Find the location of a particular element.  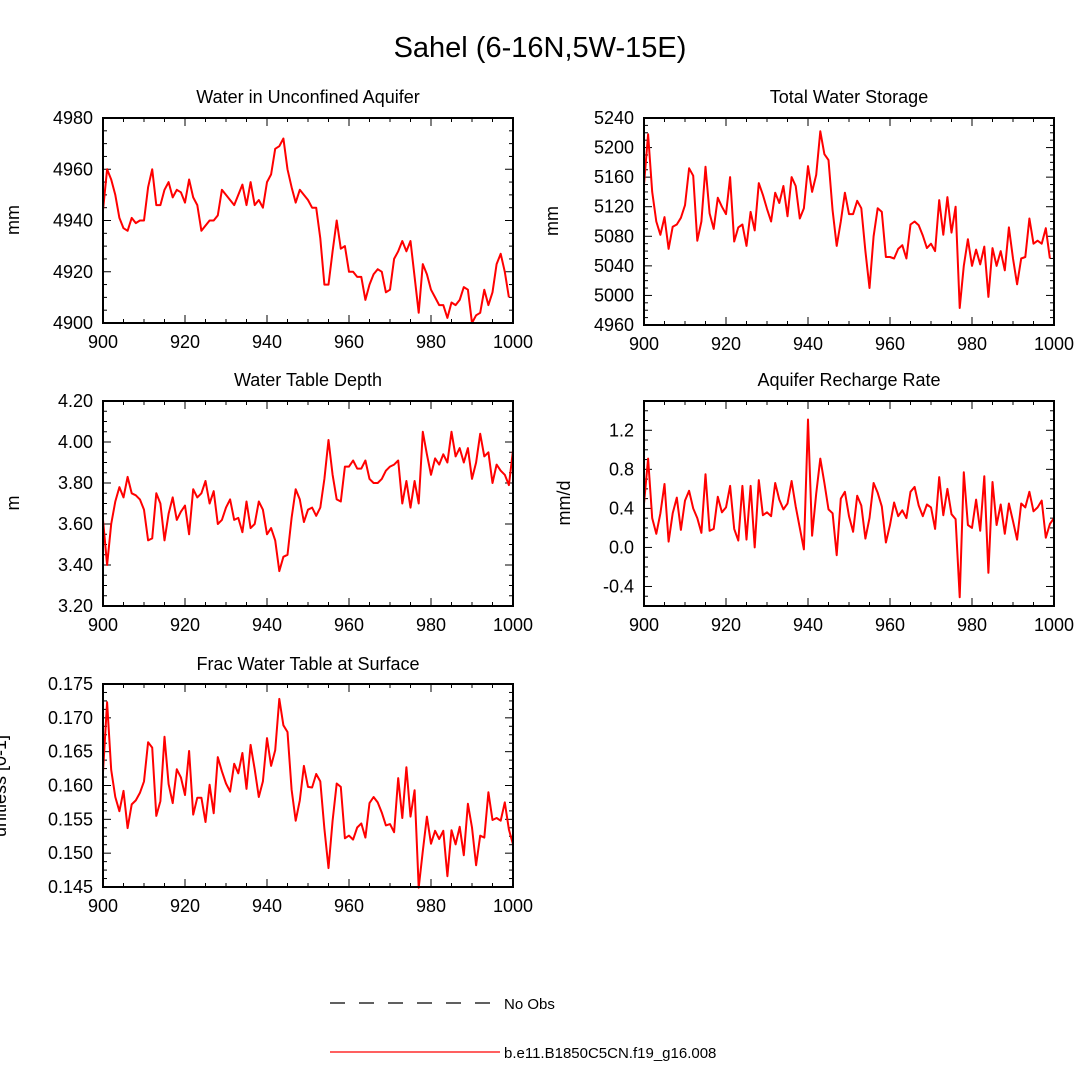

legend: No Obs b.e11.B1850C5CN.f19_g16.008 is located at coordinates (523, 1029).